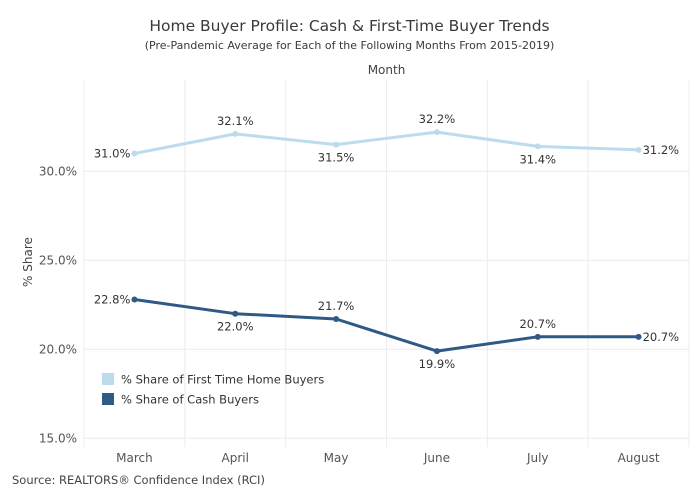  What do you see at coordinates (639, 458) in the screenshot?
I see `x-tick-label: August` at bounding box center [639, 458].